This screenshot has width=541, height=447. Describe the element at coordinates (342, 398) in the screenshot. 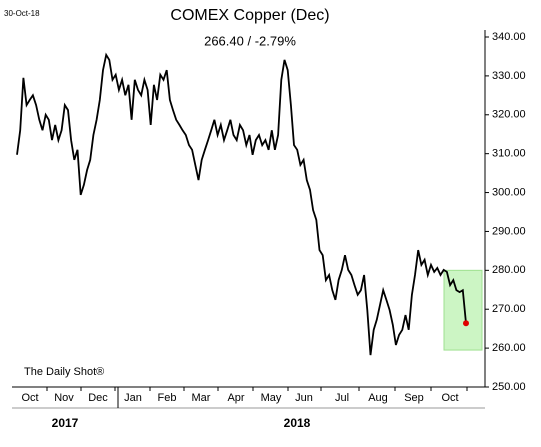

I see `x-tick-label: Jul` at that location.